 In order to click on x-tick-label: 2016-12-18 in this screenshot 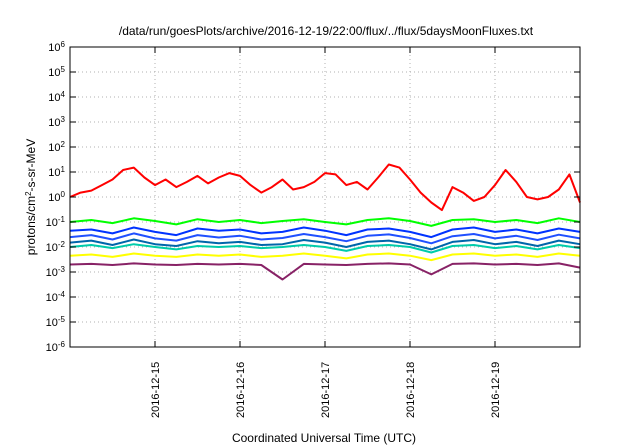, I will do `click(411, 390)`.